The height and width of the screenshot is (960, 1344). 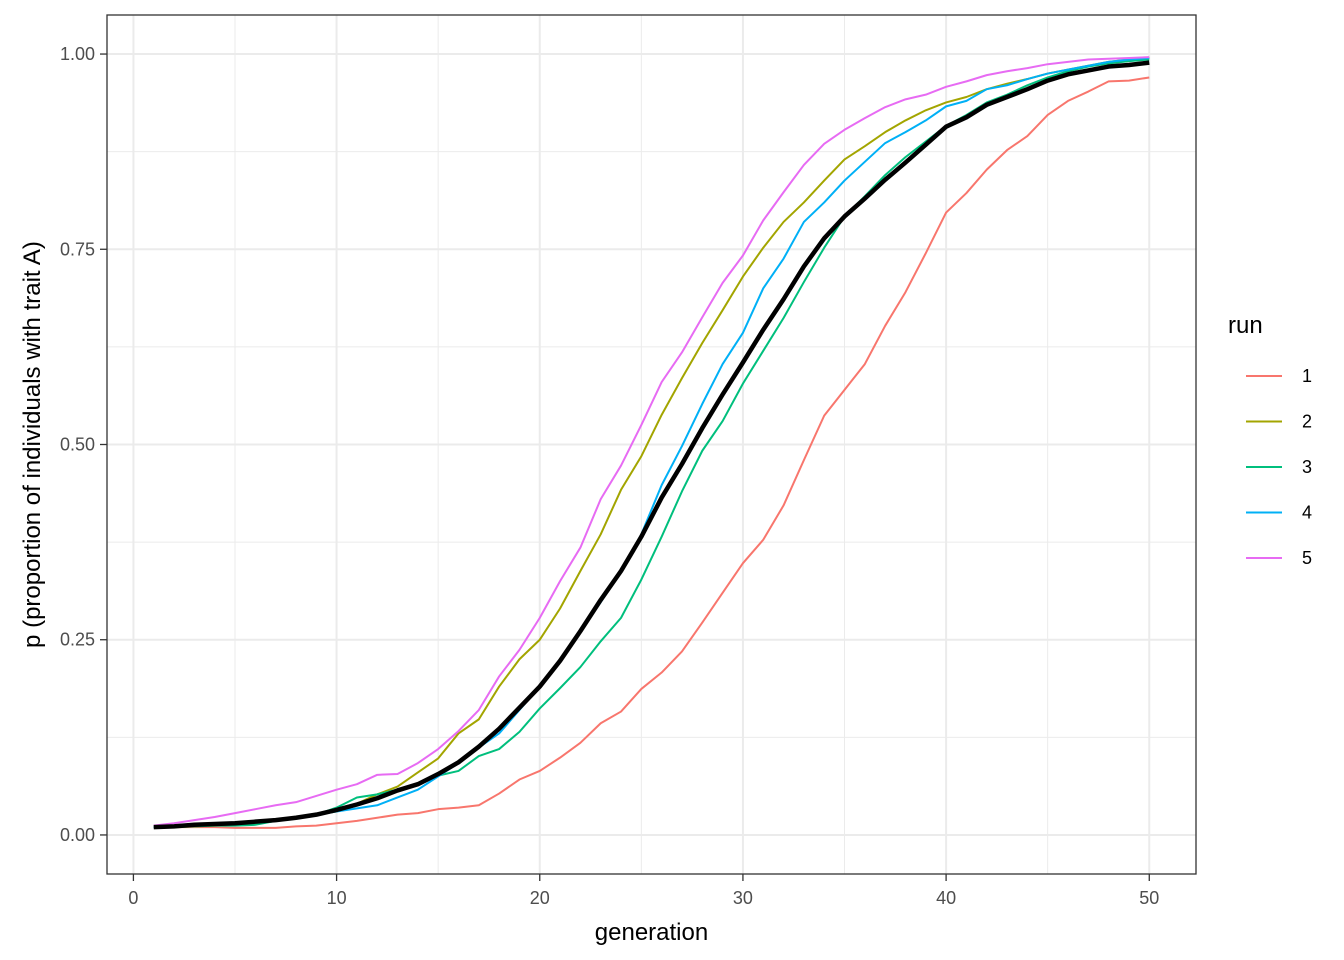 What do you see at coordinates (1245, 325) in the screenshot?
I see `legend-title: run` at bounding box center [1245, 325].